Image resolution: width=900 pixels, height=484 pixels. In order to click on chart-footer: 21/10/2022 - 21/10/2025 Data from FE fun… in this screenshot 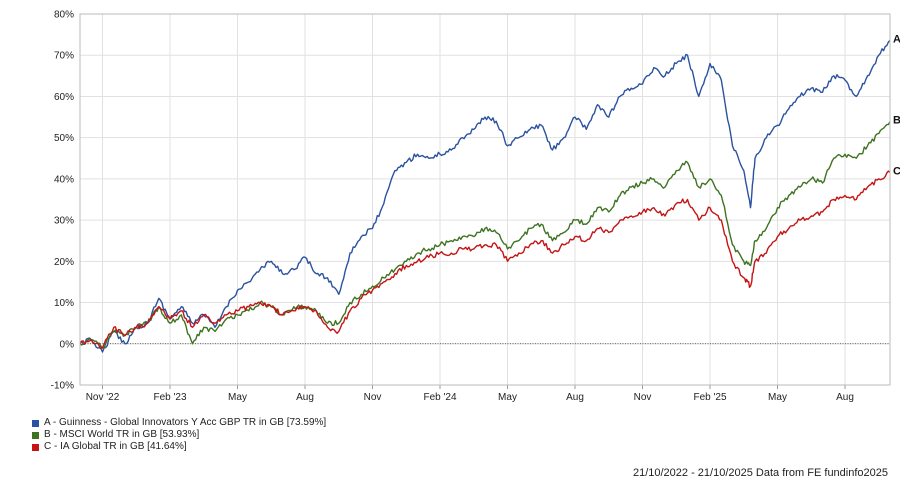, I will do `click(760, 473)`.